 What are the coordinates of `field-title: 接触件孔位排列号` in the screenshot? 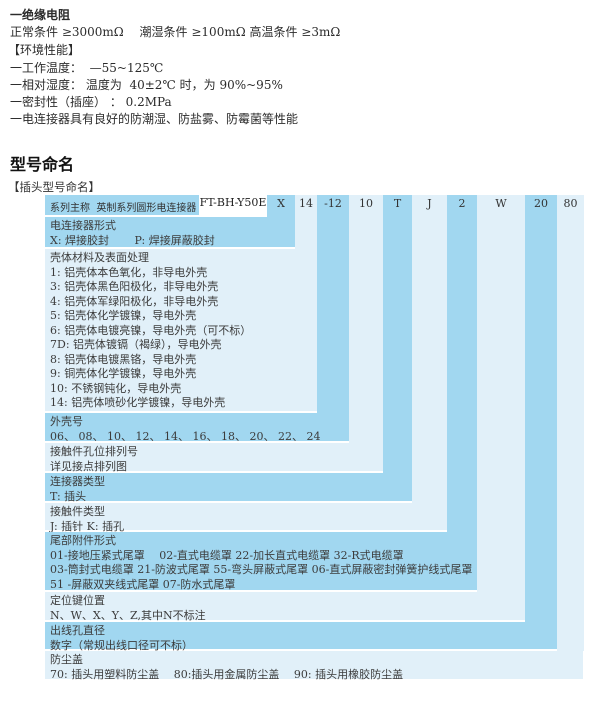 It's located at (94, 451).